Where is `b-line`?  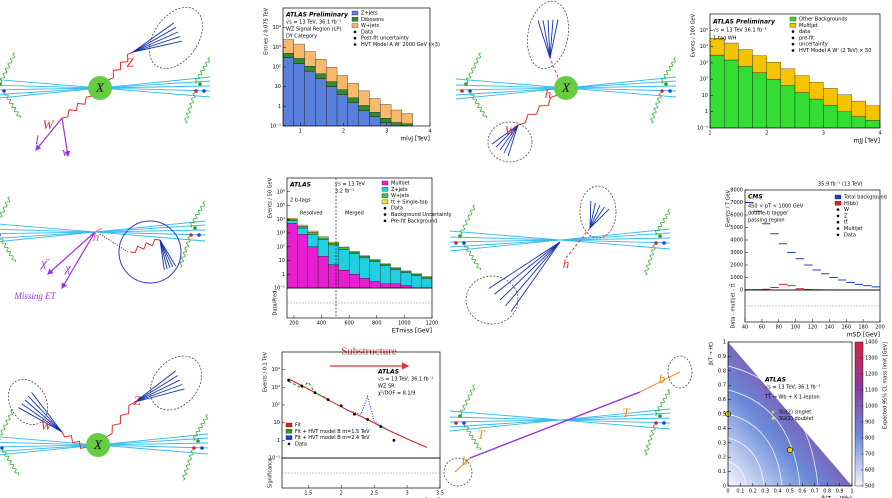
b-line is located at coordinates (660, 382).